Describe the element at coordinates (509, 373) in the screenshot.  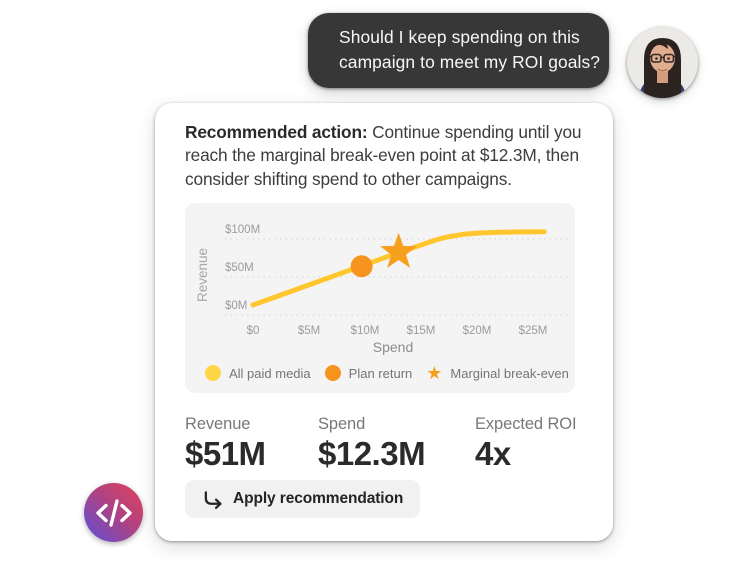
I see `legend-label: Marginal break-even` at that location.